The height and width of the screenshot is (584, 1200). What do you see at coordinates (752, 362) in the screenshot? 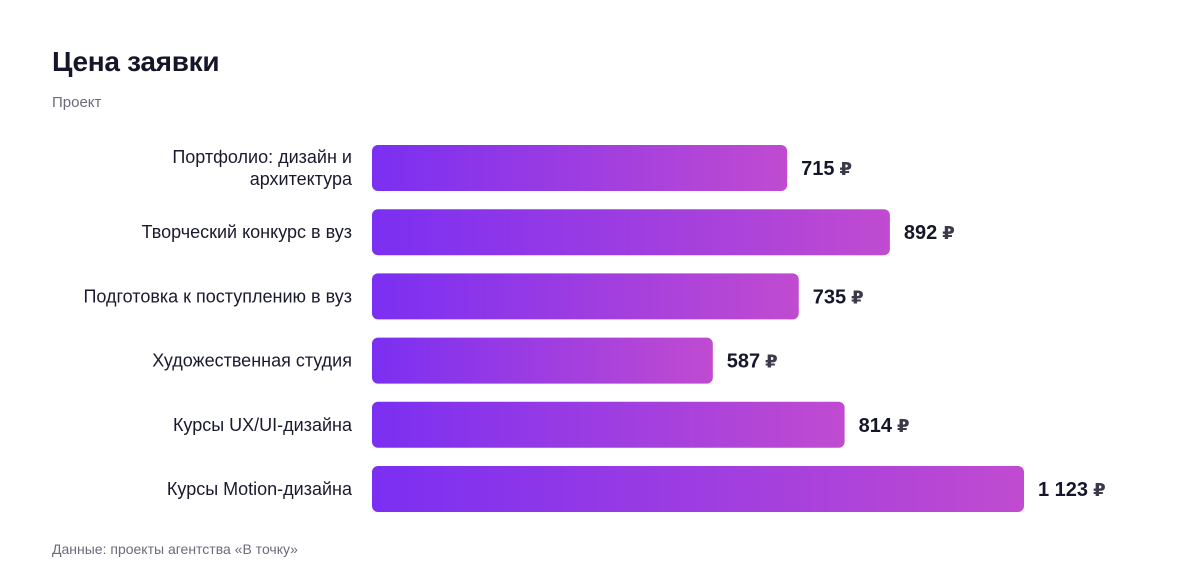
I see `value-label-3: 587 ₽` at bounding box center [752, 362].